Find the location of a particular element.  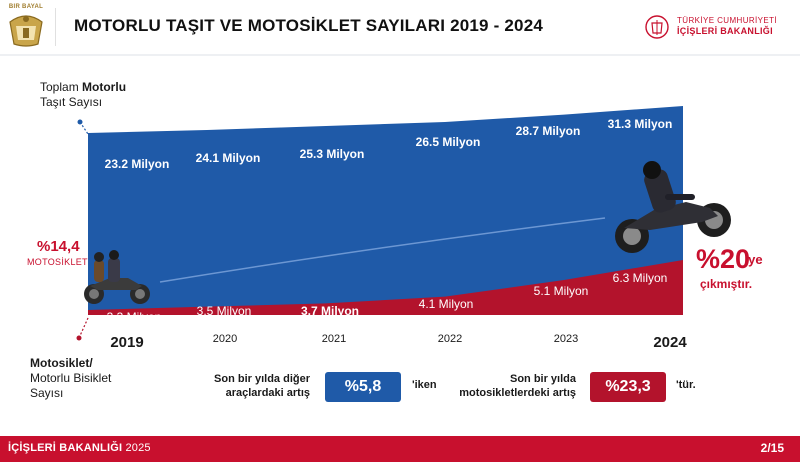

ministry-line1: TÜRKİYE CUMHURİYETİ is located at coordinates (727, 20).